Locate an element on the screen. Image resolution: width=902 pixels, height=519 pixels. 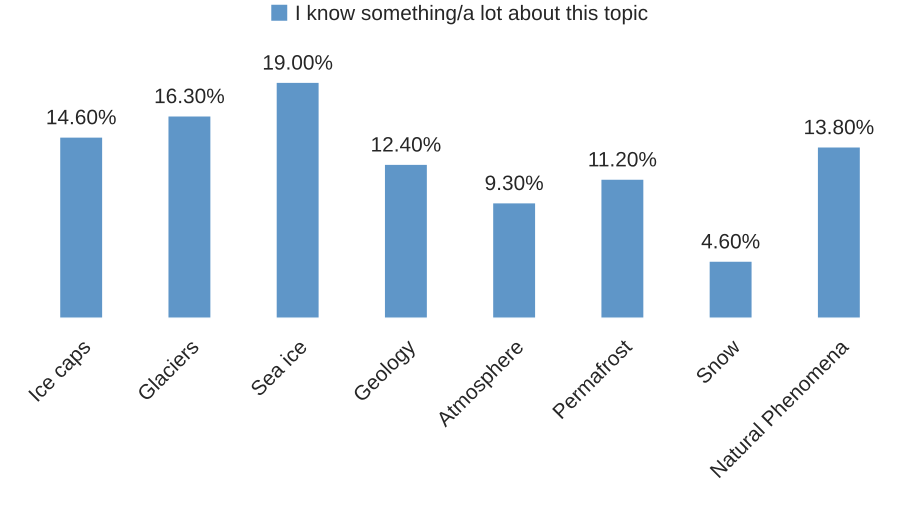
data-label: 12.40% is located at coordinates (406, 144).